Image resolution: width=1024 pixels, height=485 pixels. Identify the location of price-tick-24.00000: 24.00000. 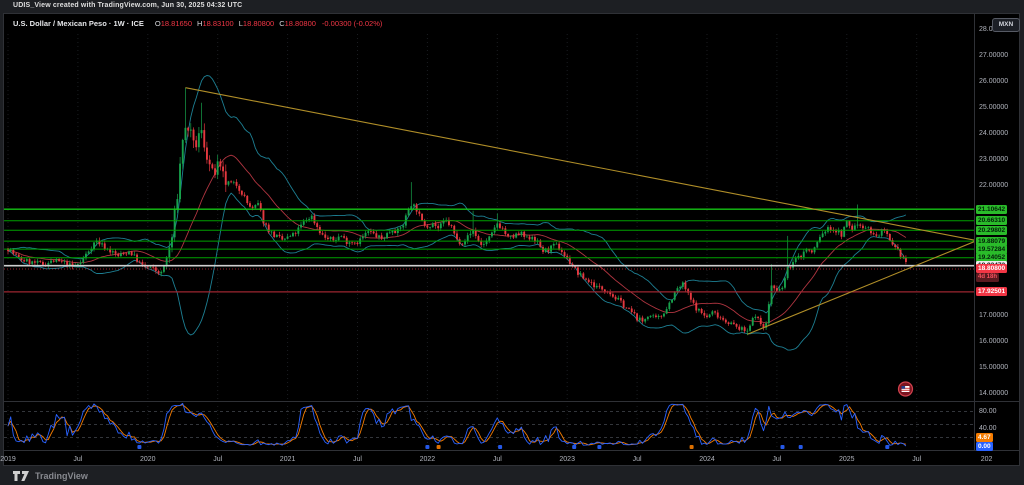
(994, 133).